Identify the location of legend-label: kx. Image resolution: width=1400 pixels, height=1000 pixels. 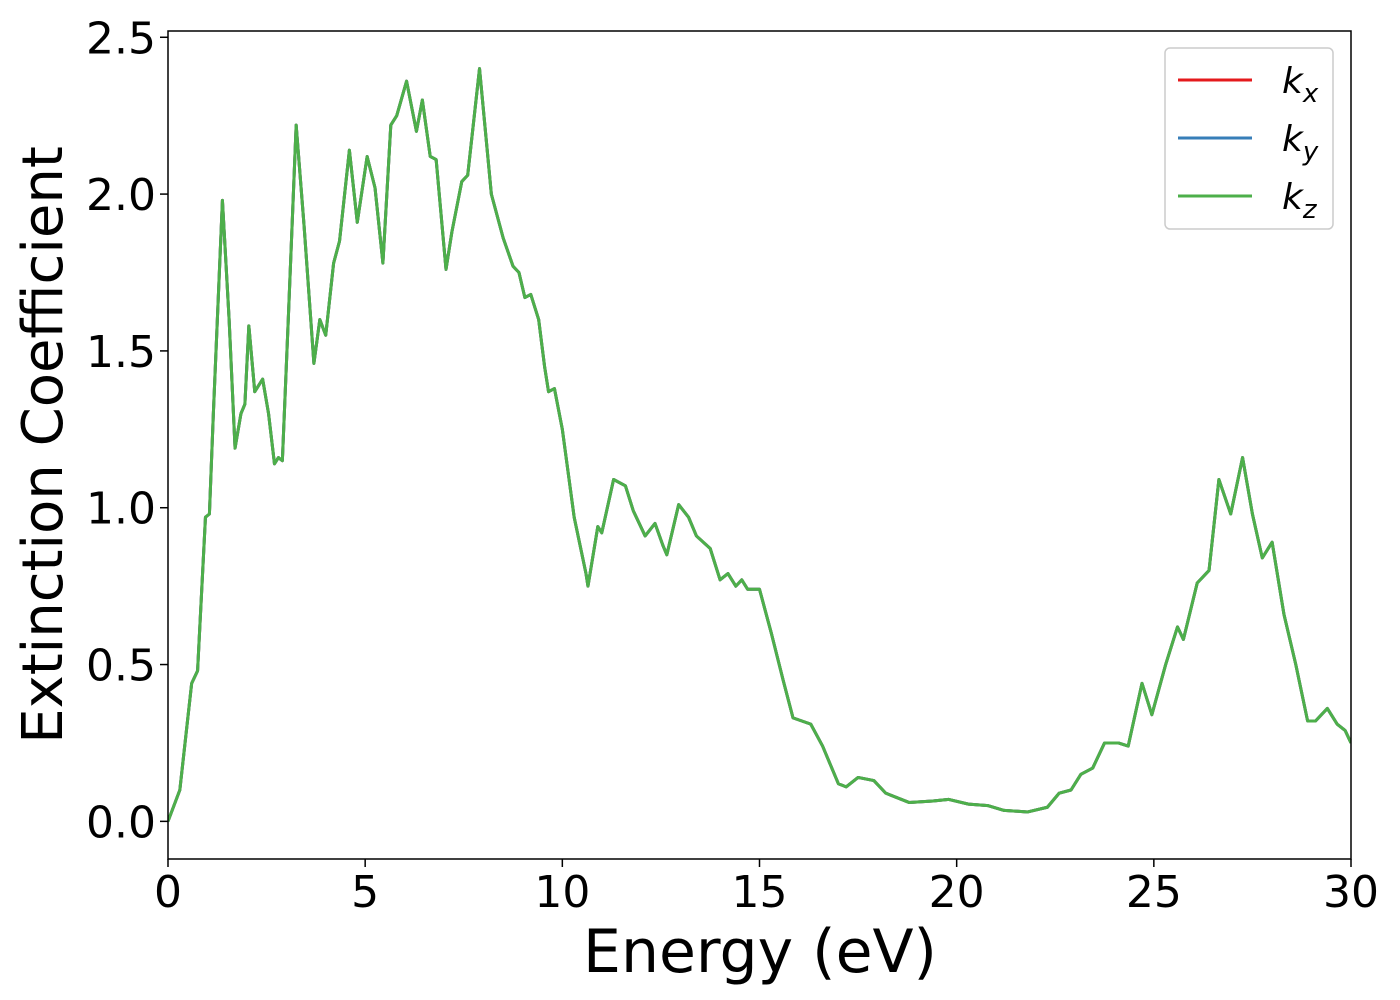
(1300, 85).